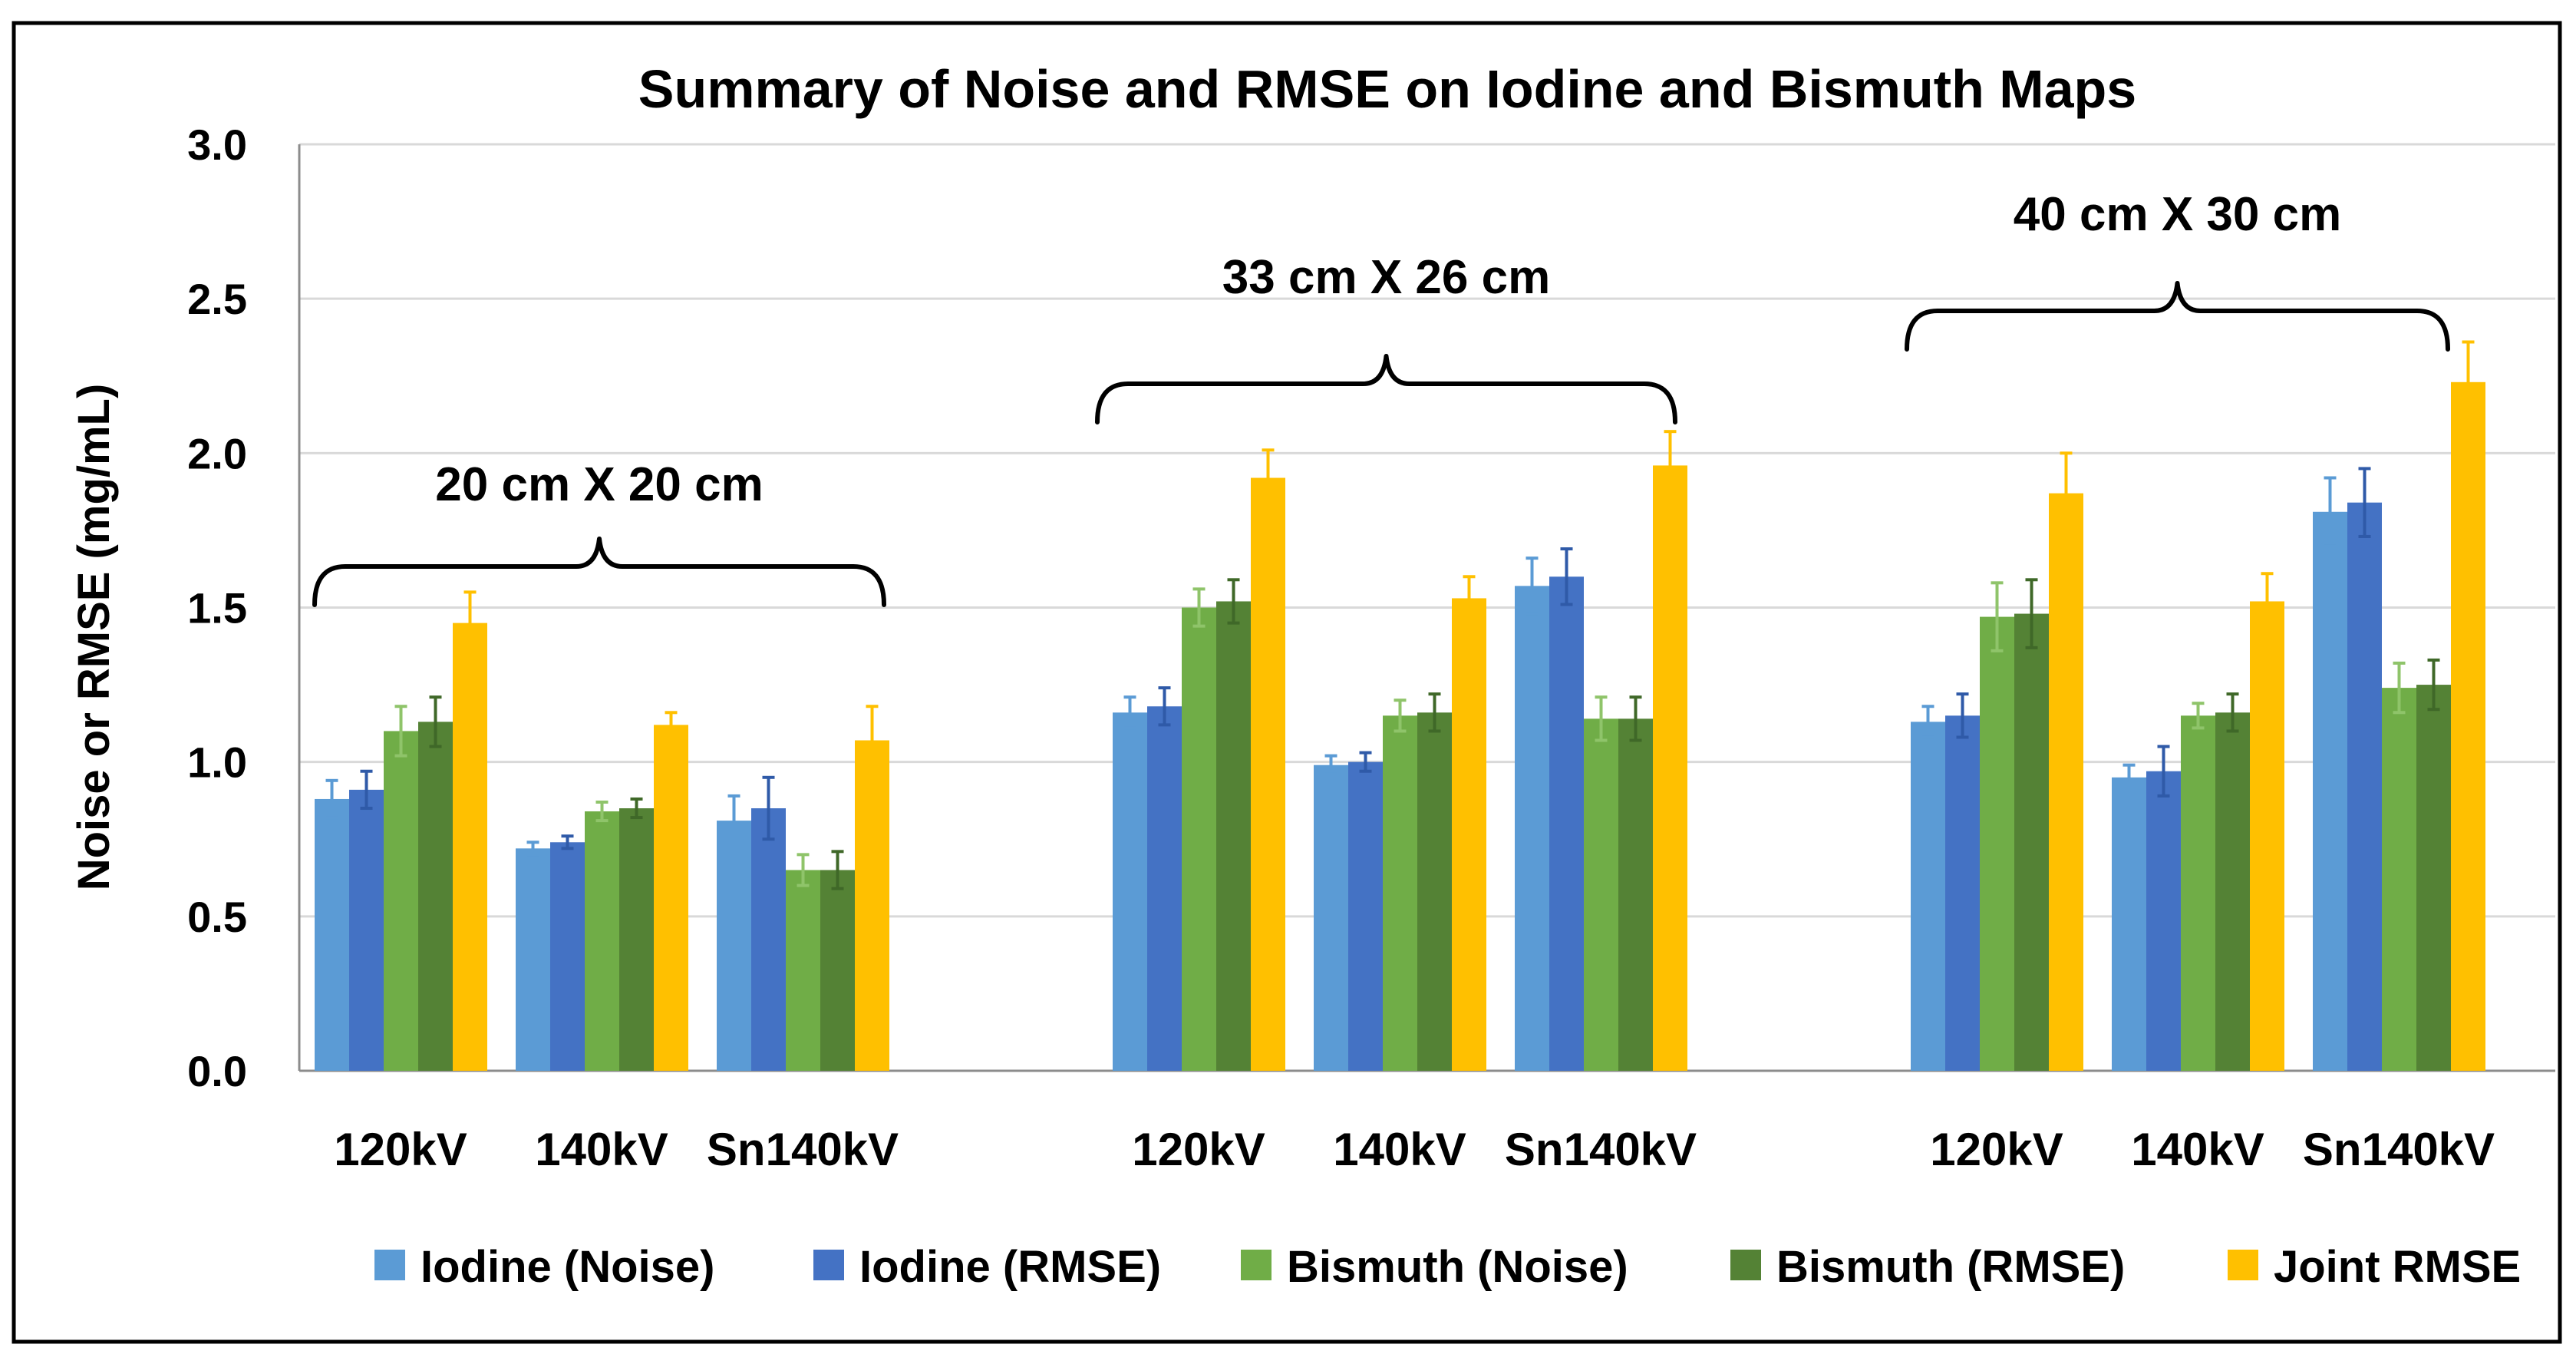 The height and width of the screenshot is (1364, 2576). I want to click on y-tick-label: 0.5, so click(217, 917).